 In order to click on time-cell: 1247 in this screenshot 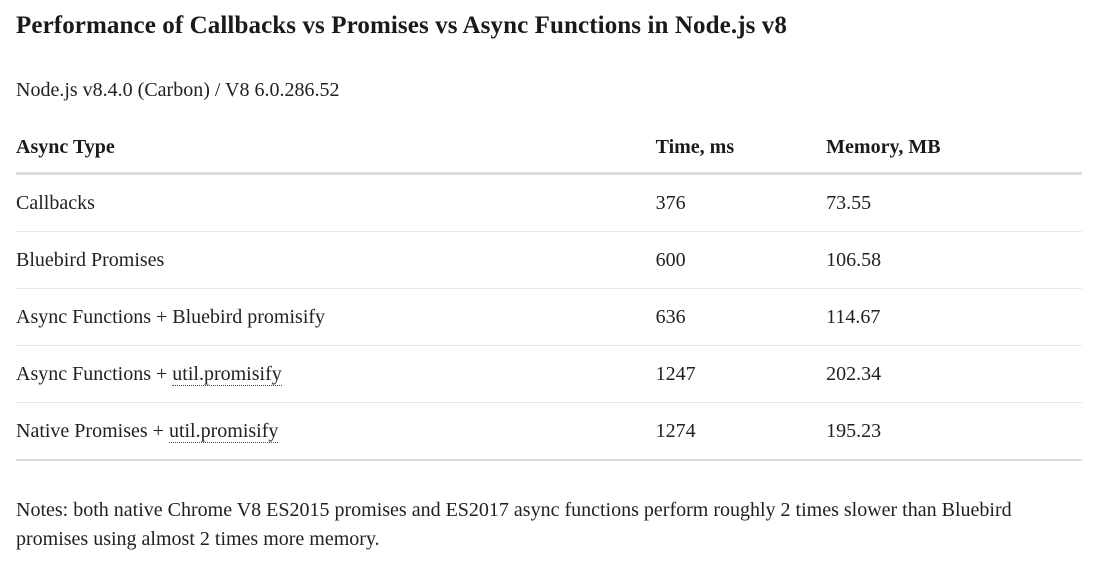, I will do `click(741, 374)`.